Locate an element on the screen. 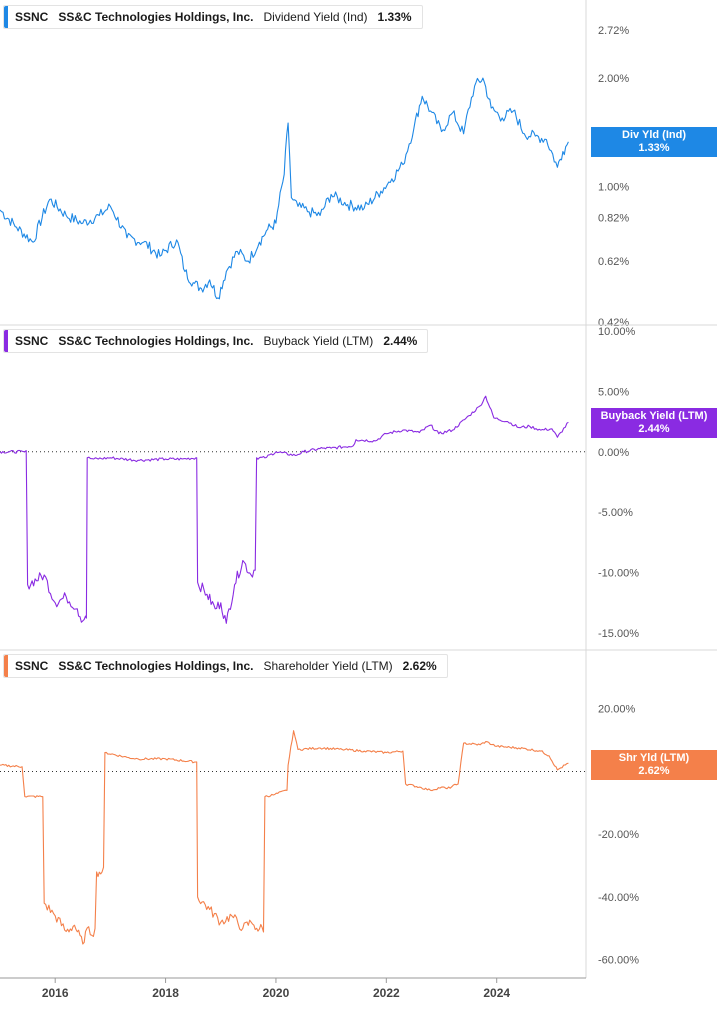 Image resolution: width=717 pixels, height=1010 pixels. dividend-badge: Div Yld (Ind) 1.33% is located at coordinates (654, 142).